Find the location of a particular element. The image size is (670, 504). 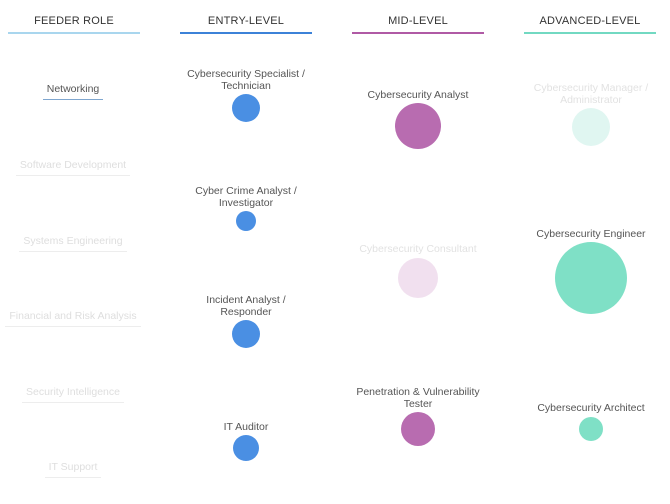

node-label-line2: Administrator is located at coordinates (591, 100).